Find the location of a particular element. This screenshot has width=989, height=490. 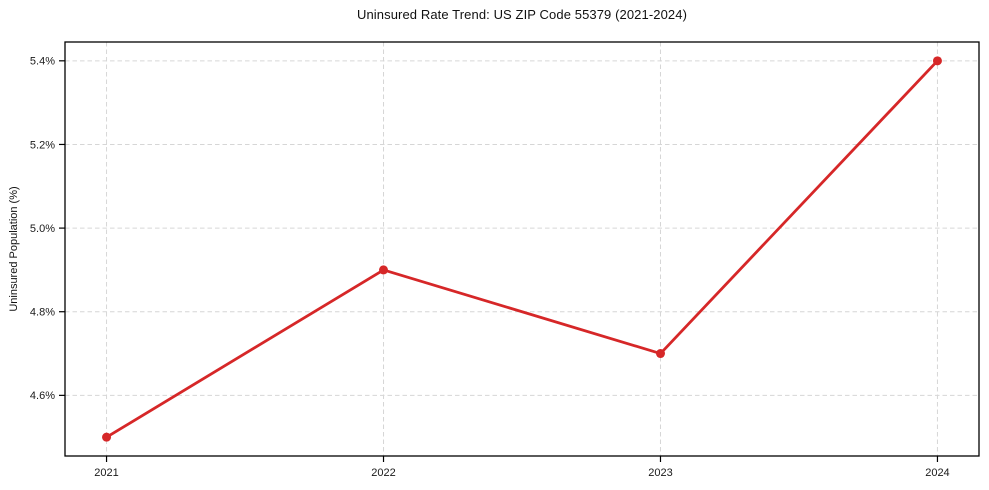

y-tick-label: 4.6% is located at coordinates (42, 396).